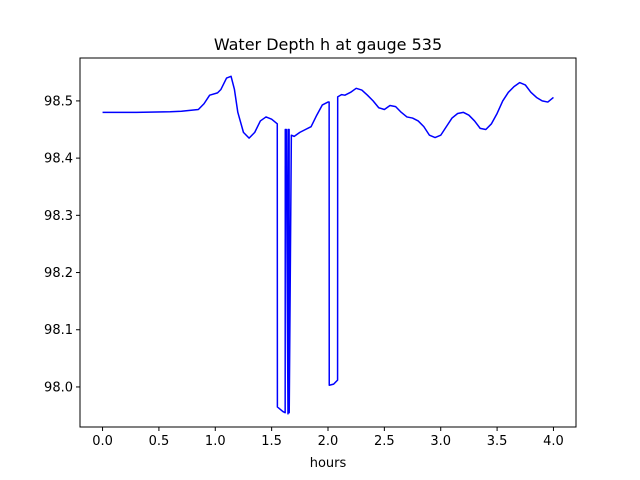 The height and width of the screenshot is (480, 640). What do you see at coordinates (440, 441) in the screenshot?
I see `x-tick-label: 3.0` at bounding box center [440, 441].